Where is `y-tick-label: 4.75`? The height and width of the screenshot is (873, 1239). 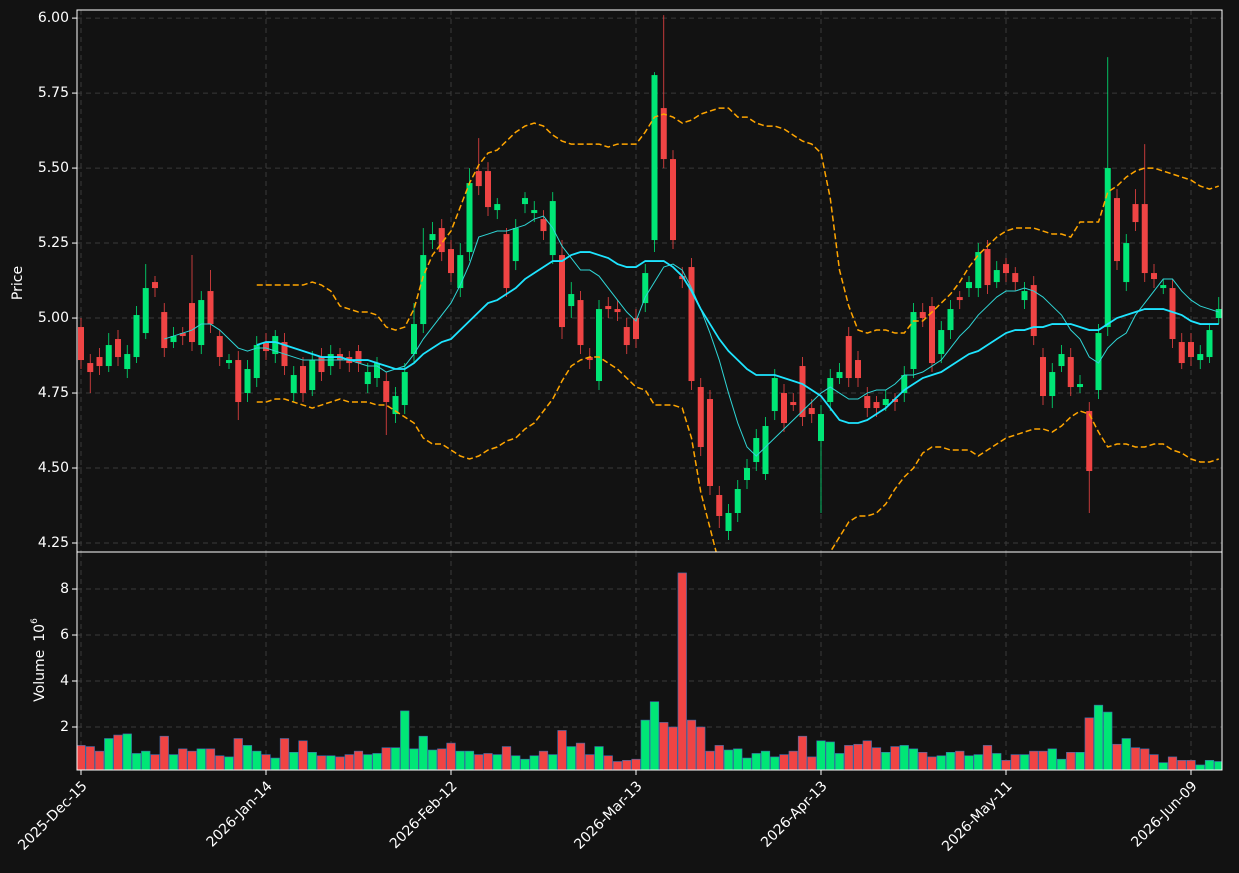
y-tick-label: 4.75 is located at coordinates (53, 393).